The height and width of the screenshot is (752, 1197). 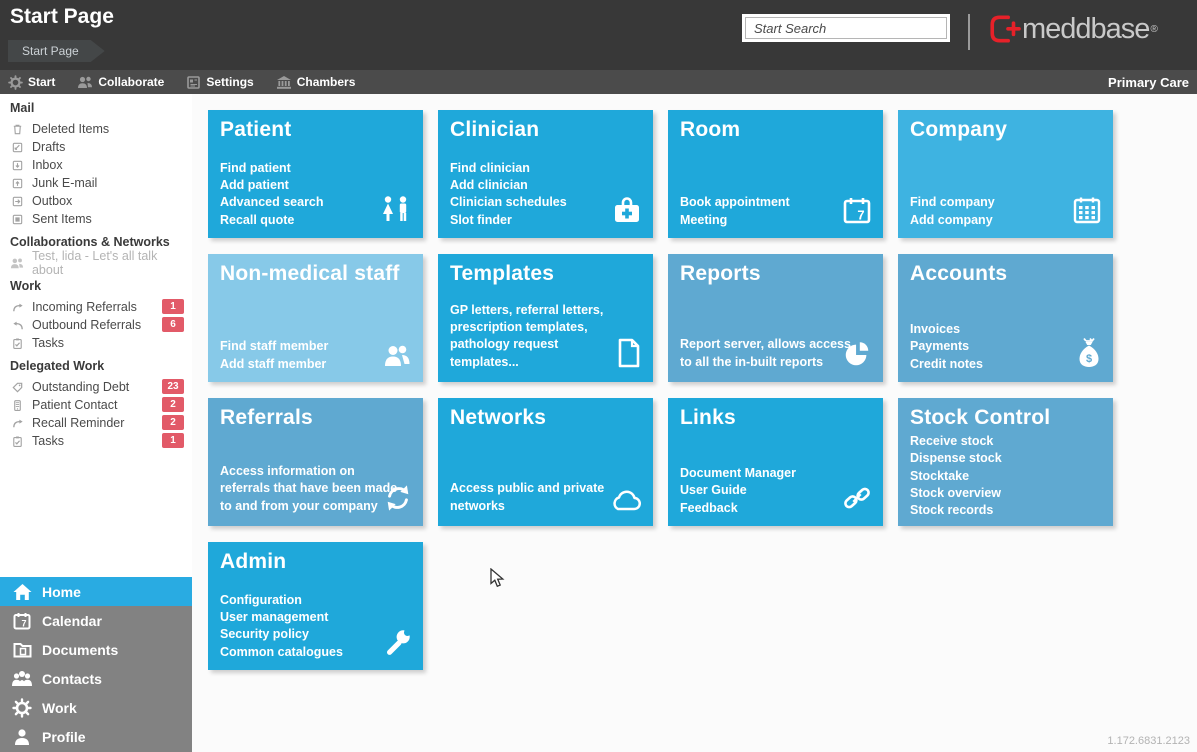 What do you see at coordinates (17, 423) in the screenshot?
I see `redo-arrow-icon` at bounding box center [17, 423].